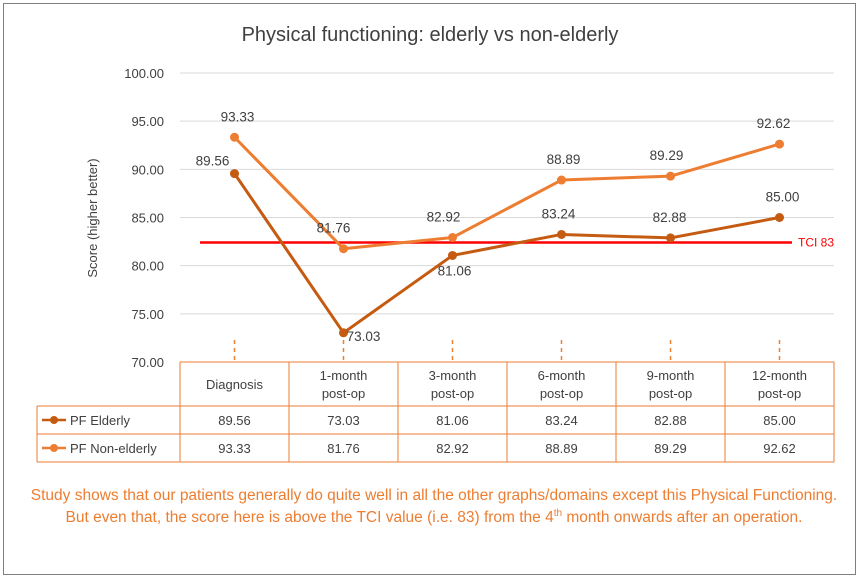 This screenshot has height=580, width=861. Describe the element at coordinates (147, 266) in the screenshot. I see `y-tick-label: 80.00` at that location.